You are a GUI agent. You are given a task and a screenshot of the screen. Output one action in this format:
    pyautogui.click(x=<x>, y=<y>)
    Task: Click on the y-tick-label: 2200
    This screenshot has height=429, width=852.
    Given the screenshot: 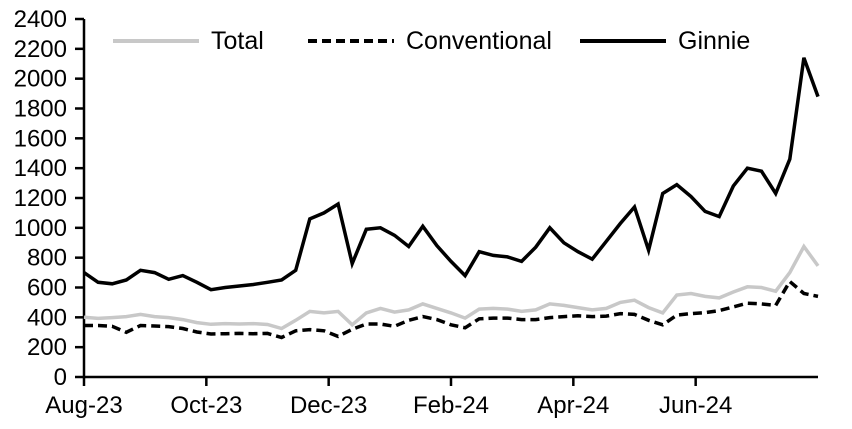 What is the action you would take?
    pyautogui.click(x=40, y=49)
    